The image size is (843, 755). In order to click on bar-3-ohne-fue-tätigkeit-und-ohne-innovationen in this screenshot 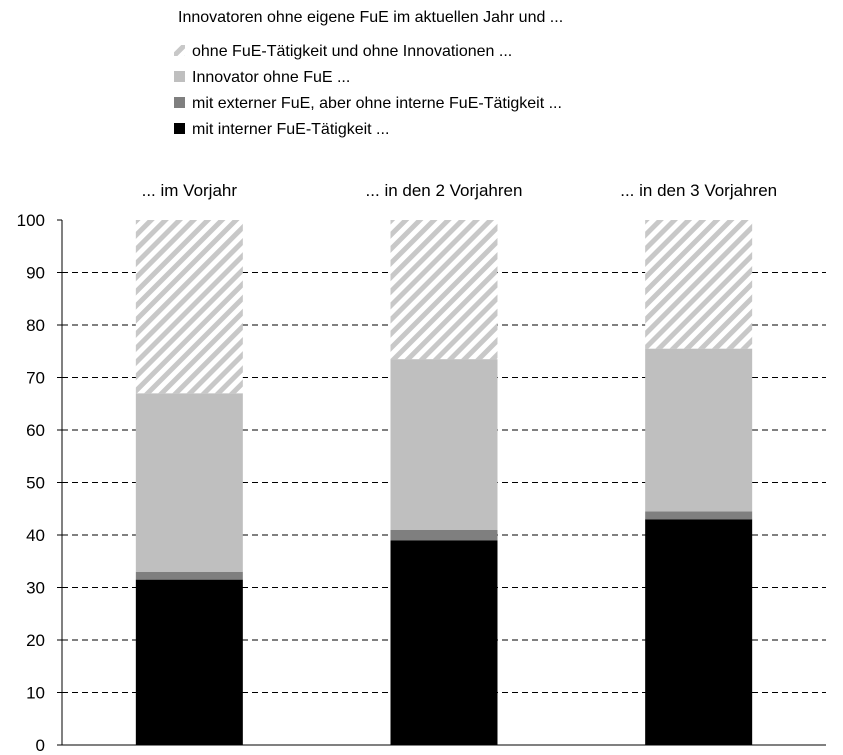, I will do `click(699, 284)`.